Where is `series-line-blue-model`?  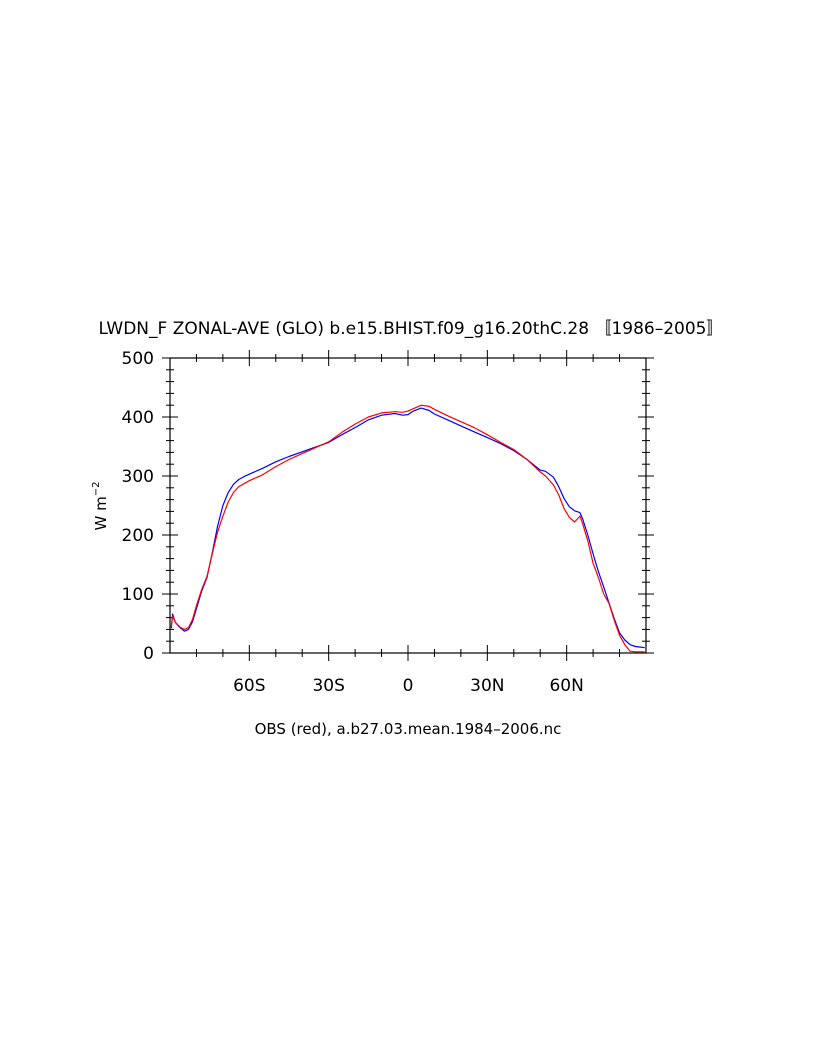
series-line-blue-model is located at coordinates (407, 528).